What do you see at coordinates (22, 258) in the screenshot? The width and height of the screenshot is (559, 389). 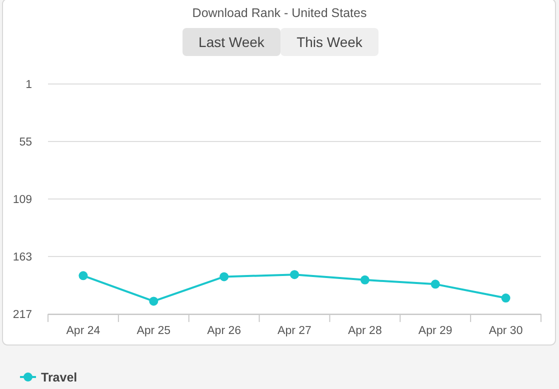 I see `y-tick-label: 163` at bounding box center [22, 258].